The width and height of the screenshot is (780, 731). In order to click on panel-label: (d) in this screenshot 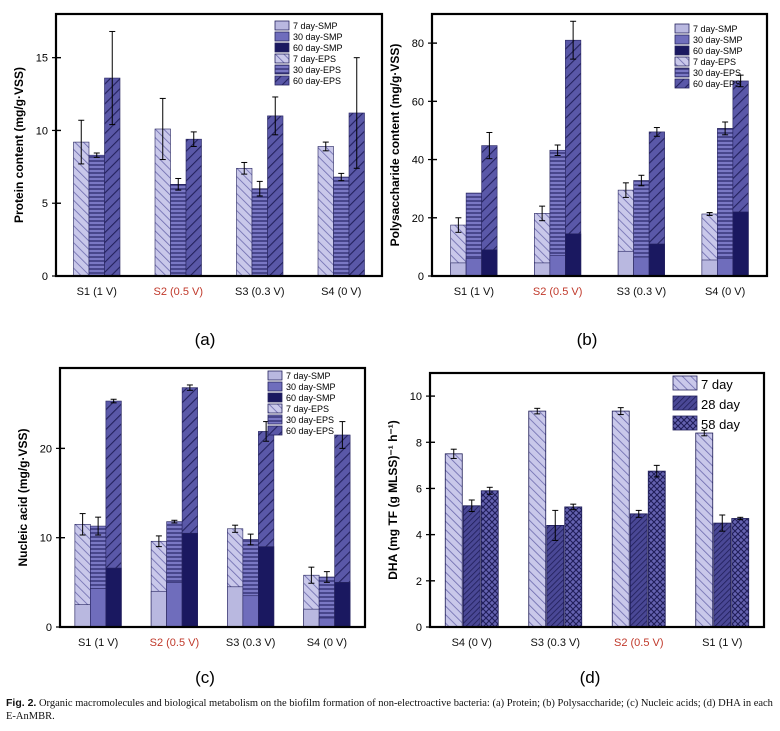, I will do `click(590, 677)`.